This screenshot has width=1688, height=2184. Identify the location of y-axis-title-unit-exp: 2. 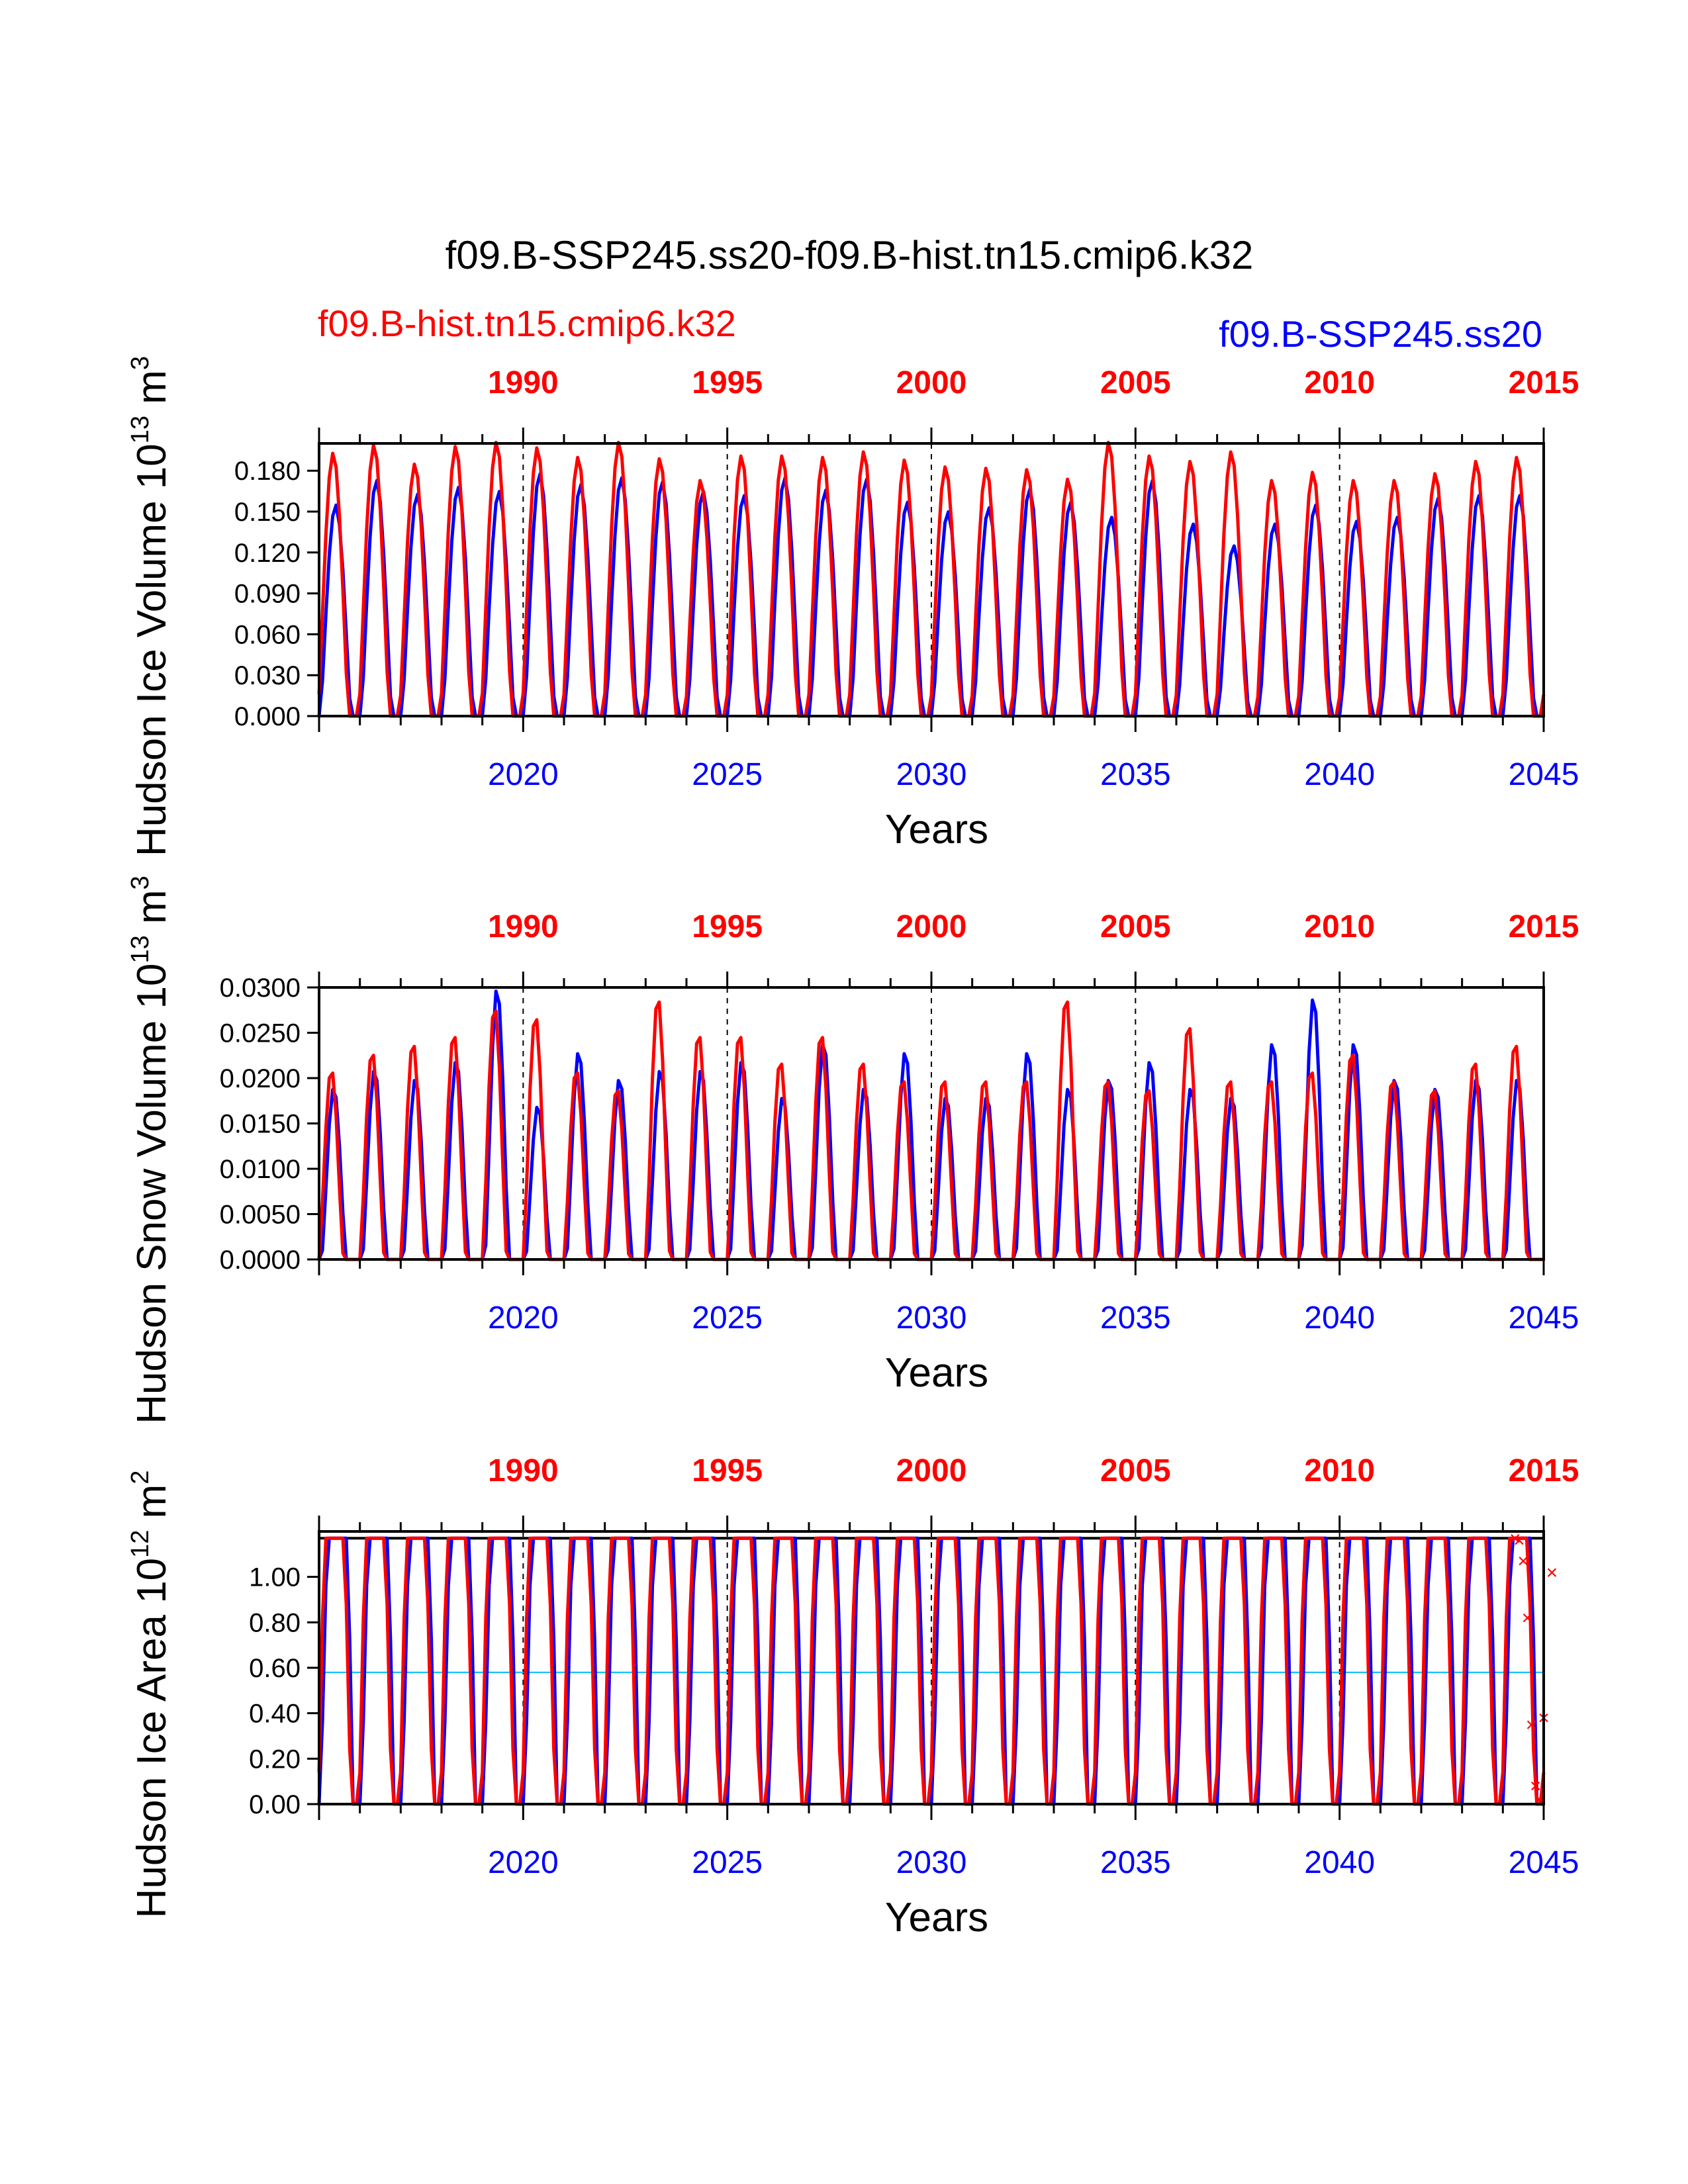
(140, 1477).